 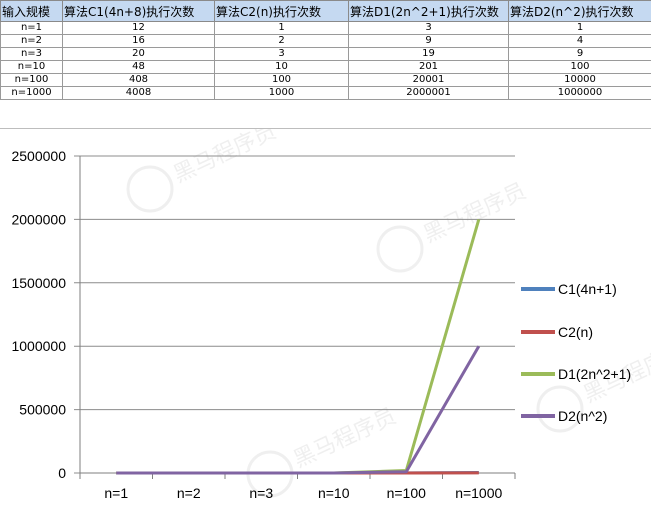 What do you see at coordinates (139, 80) in the screenshot?
I see `table-cell: 408` at bounding box center [139, 80].